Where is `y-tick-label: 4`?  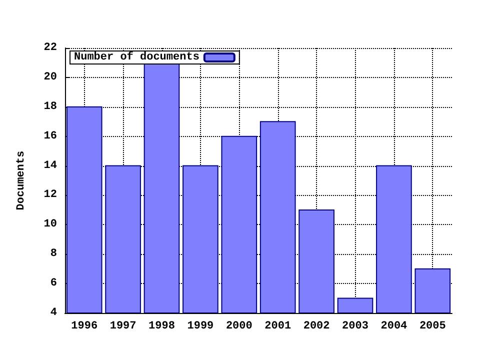
y-tick-label: 4 is located at coordinates (54, 313).